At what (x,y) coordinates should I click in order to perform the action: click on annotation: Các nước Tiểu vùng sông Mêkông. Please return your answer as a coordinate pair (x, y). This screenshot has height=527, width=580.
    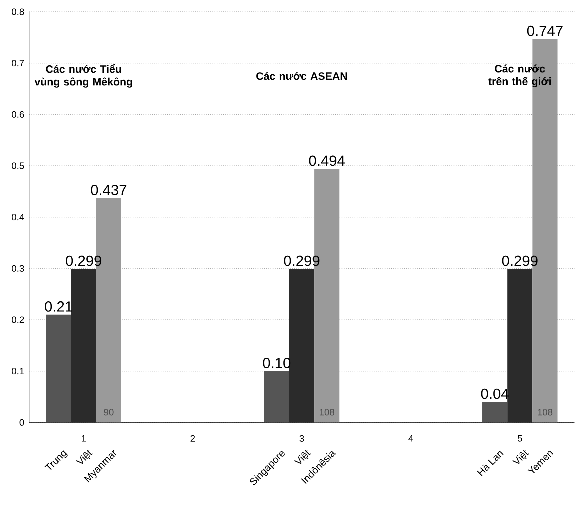
    Looking at the image, I should click on (83, 76).